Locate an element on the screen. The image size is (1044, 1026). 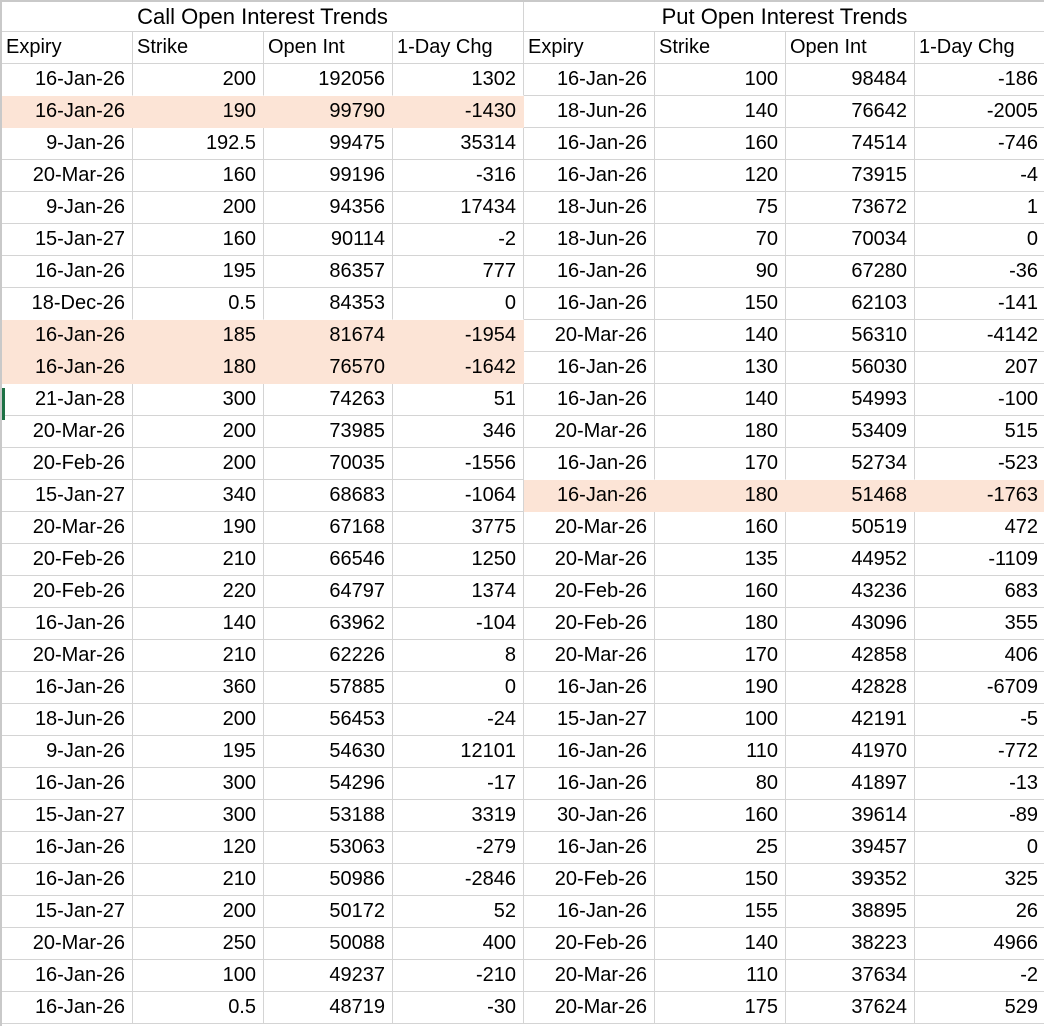
cell-open-int: 62226 is located at coordinates (328, 656).